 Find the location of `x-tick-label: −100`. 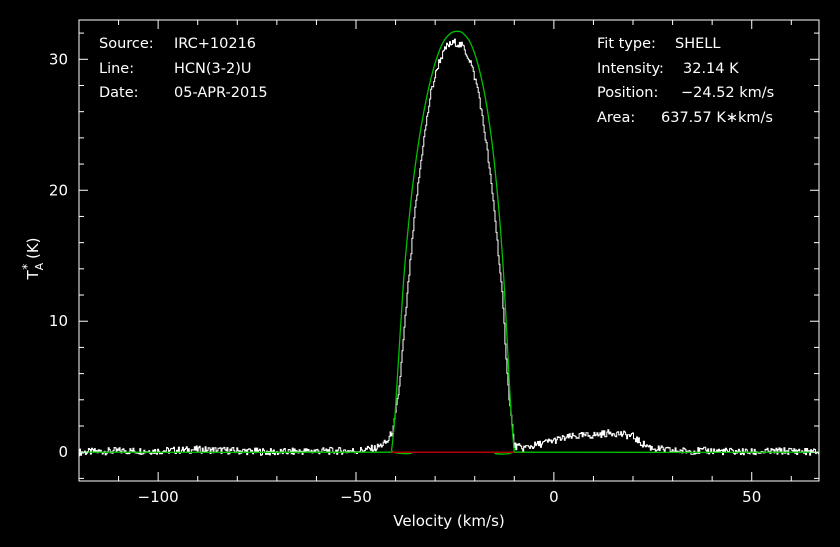

x-tick-label: −100 is located at coordinates (158, 497).